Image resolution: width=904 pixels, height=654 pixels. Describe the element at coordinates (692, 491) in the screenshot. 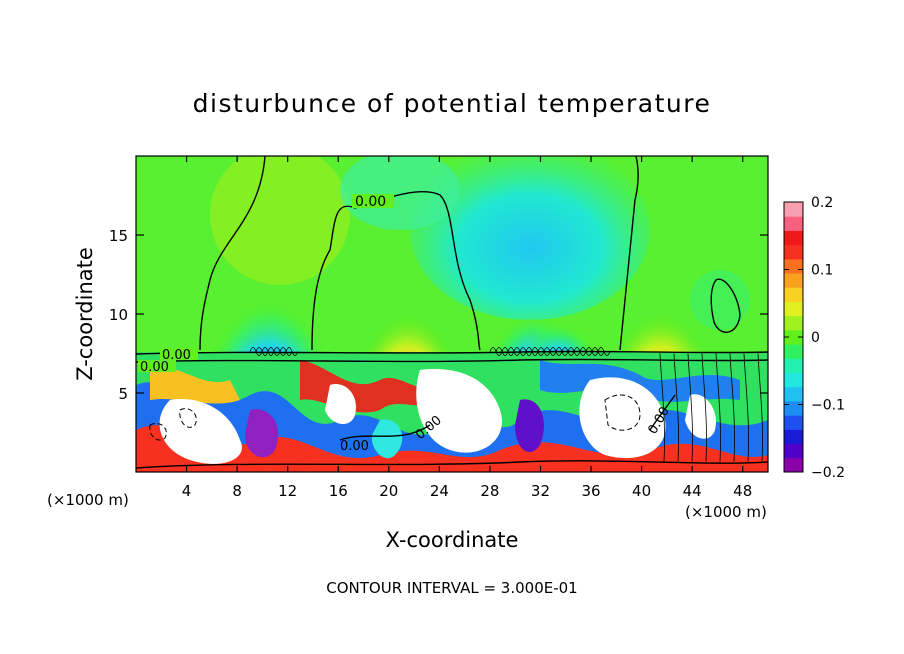

I see `x-tick-label: 44` at that location.